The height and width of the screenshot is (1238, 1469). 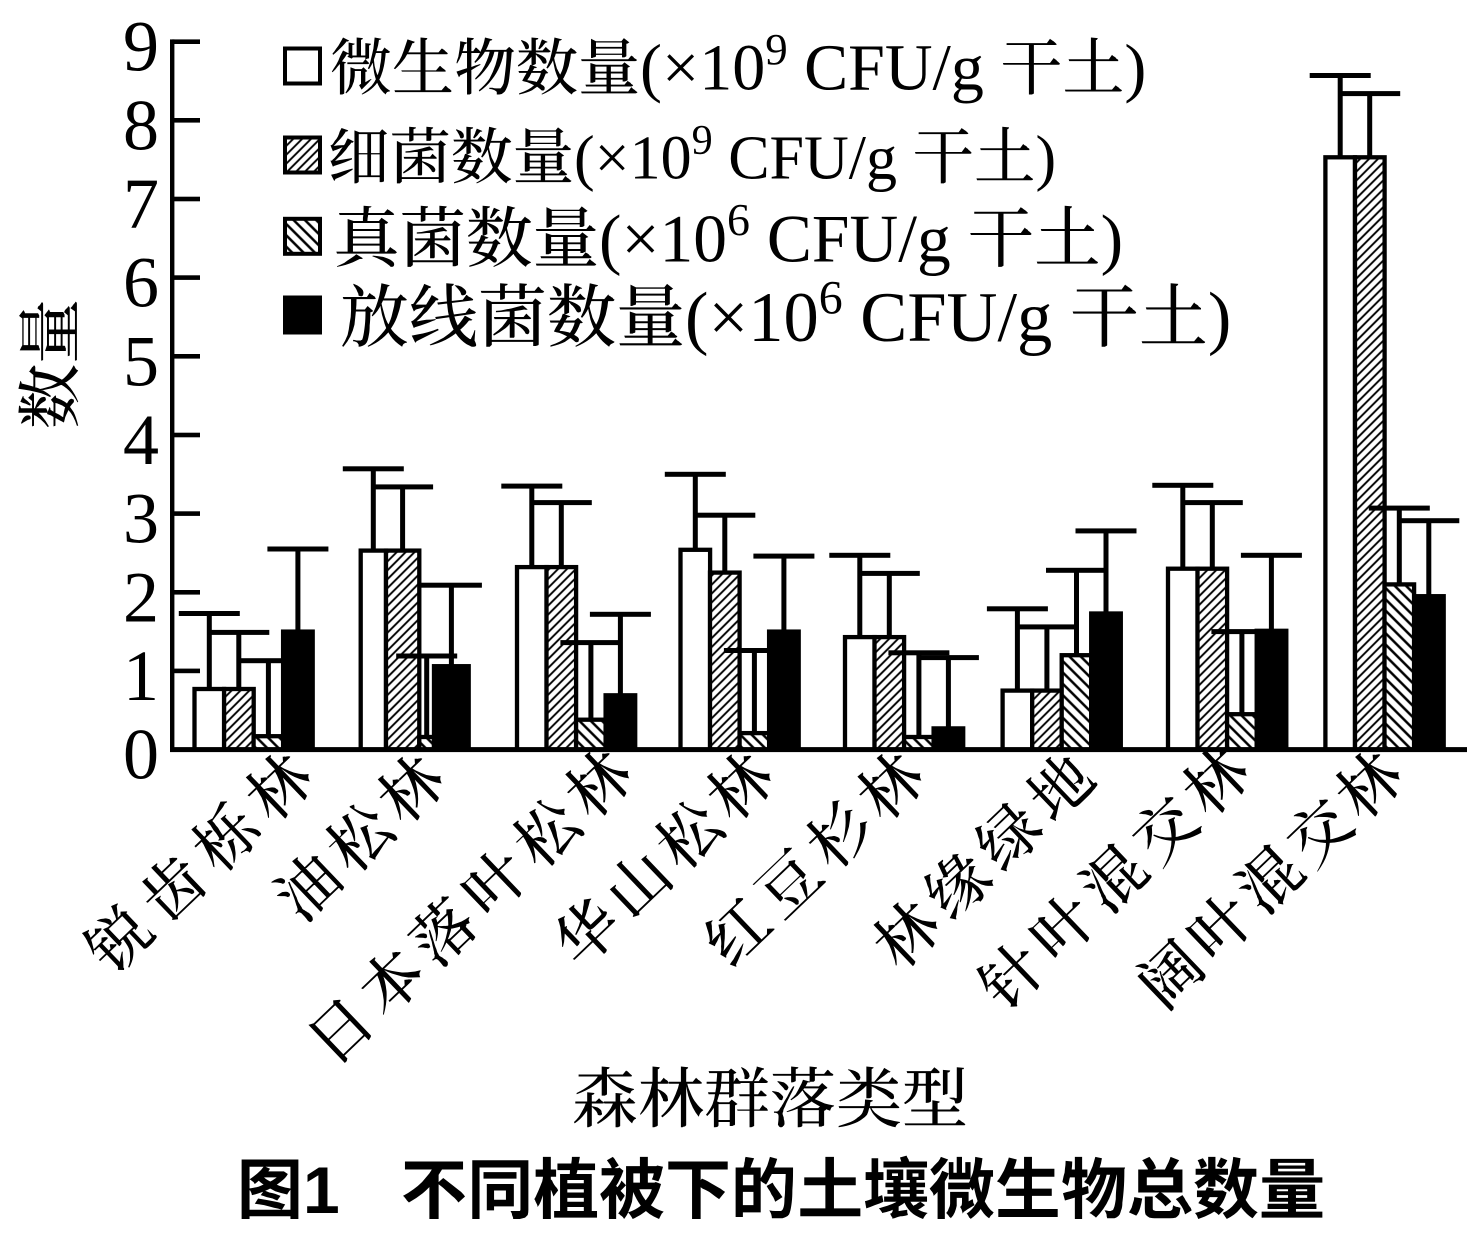 I want to click on svg-text: 2, so click(x=141, y=597).